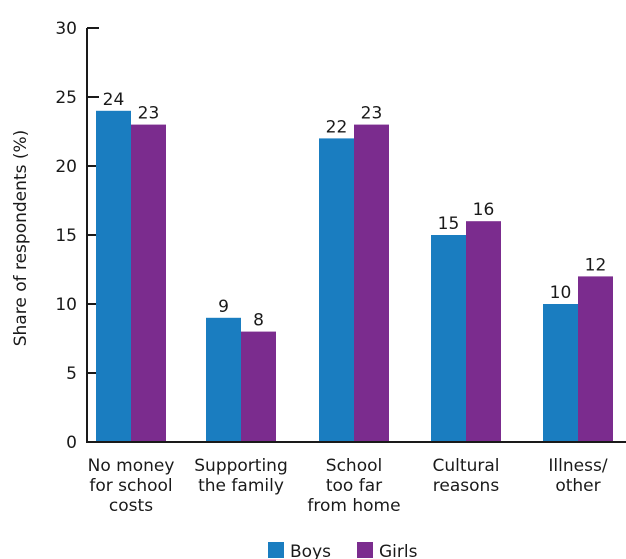 The height and width of the screenshot is (559, 626). What do you see at coordinates (310, 550) in the screenshot?
I see `legend-label: Boys` at bounding box center [310, 550].